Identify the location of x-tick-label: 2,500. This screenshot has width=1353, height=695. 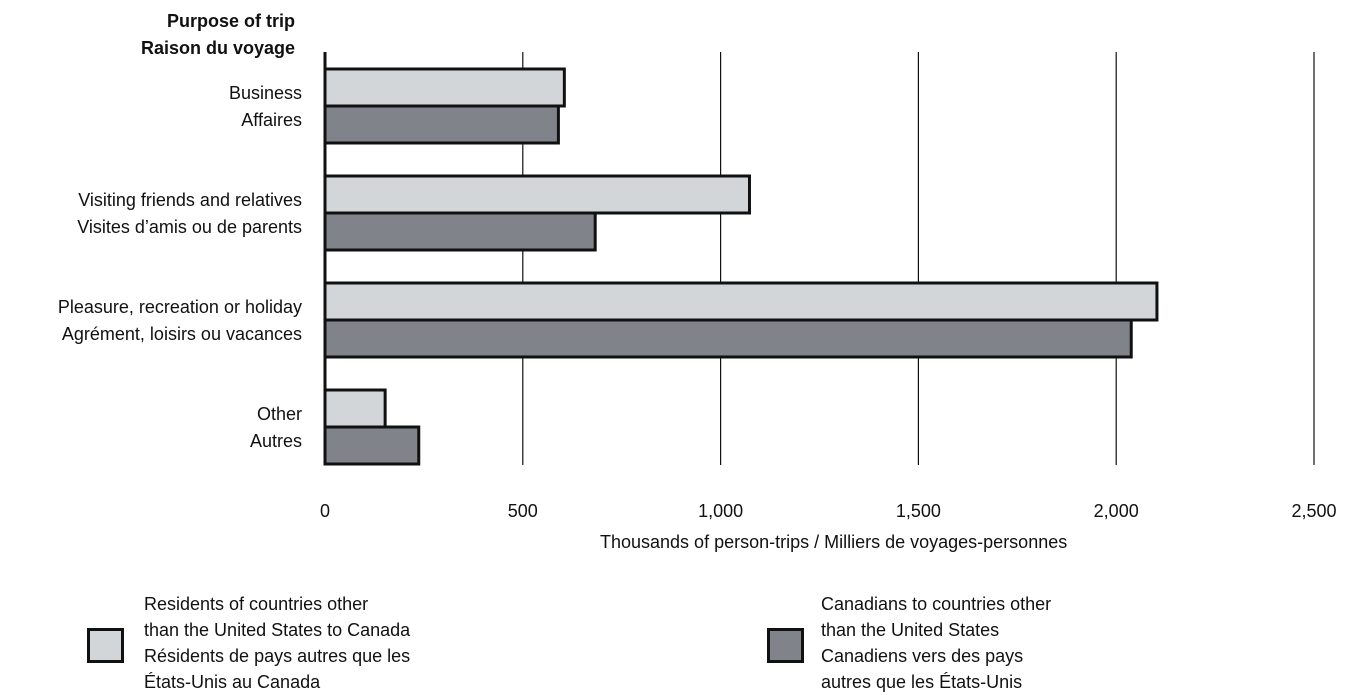
(1313, 511).